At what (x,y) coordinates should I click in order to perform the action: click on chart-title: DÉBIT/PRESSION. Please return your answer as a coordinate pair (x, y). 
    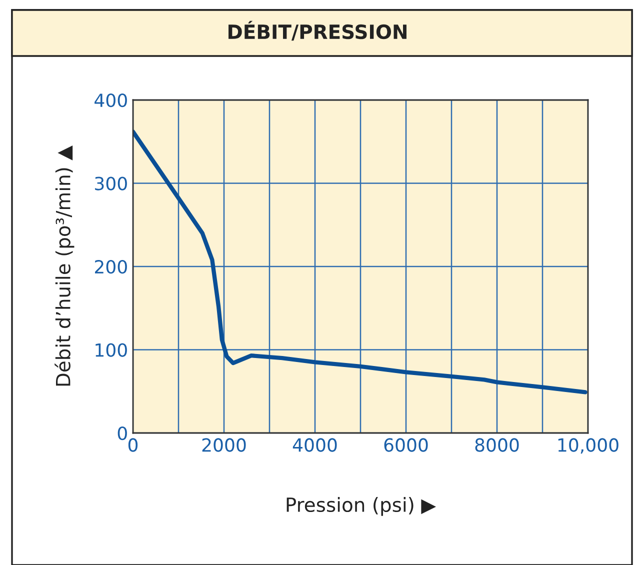
    Looking at the image, I should click on (317, 30).